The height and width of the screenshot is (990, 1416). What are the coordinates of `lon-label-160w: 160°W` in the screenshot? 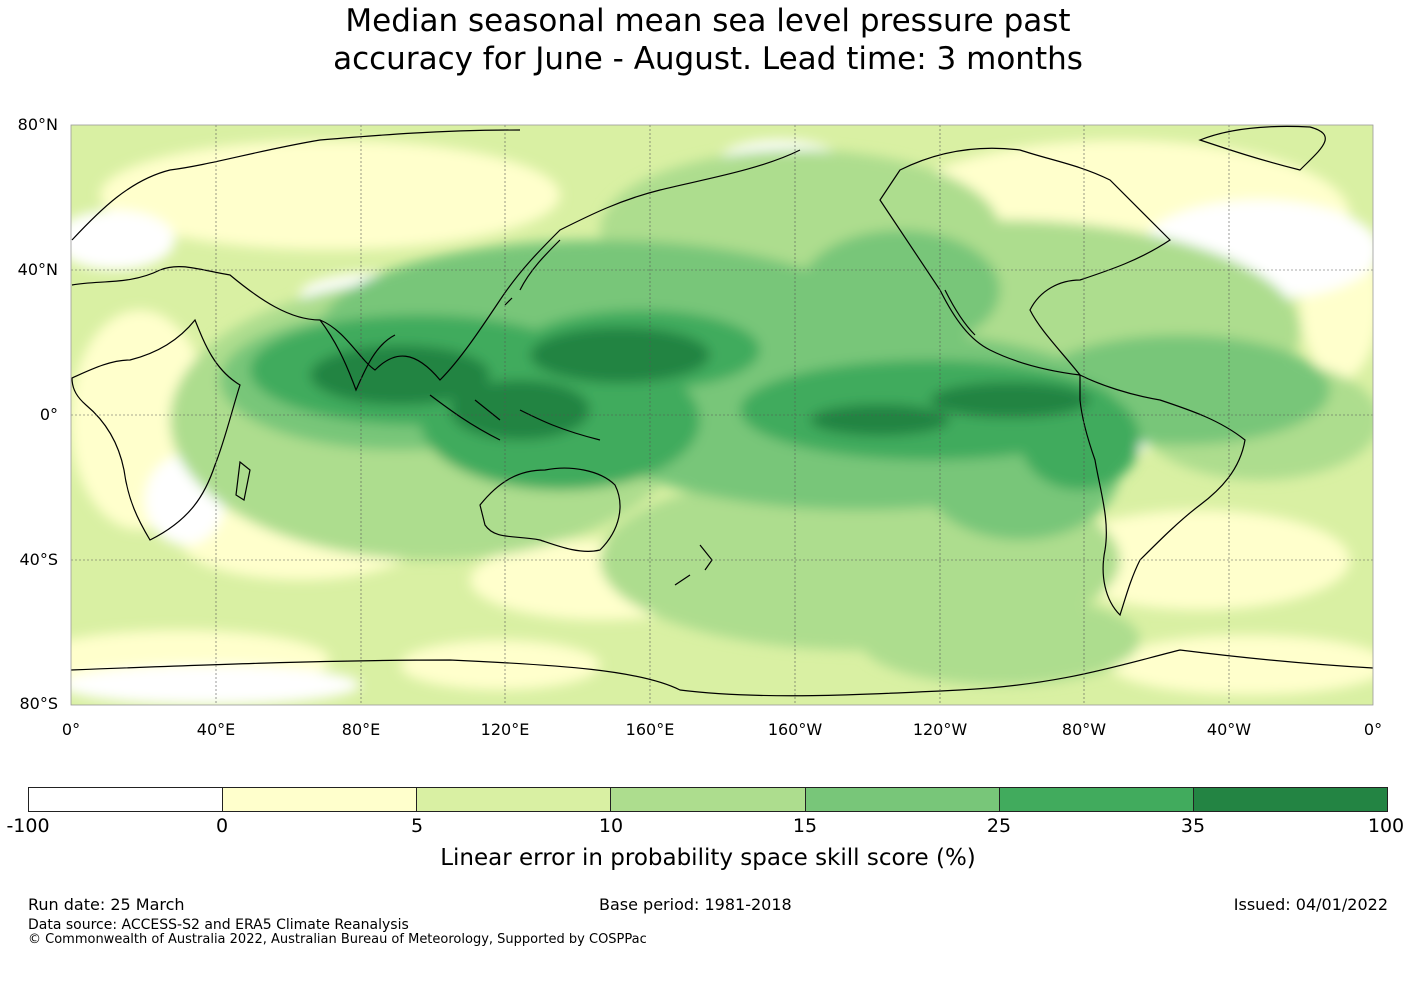 It's located at (795, 729).